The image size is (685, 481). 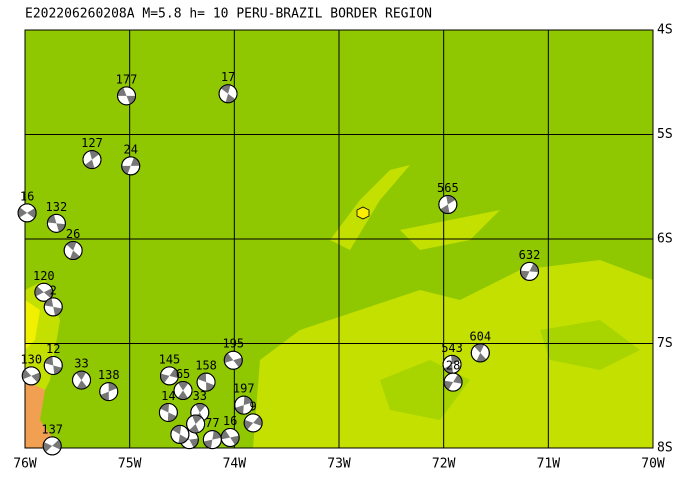 I want to click on y-tick-label: 5S, so click(x=665, y=134).